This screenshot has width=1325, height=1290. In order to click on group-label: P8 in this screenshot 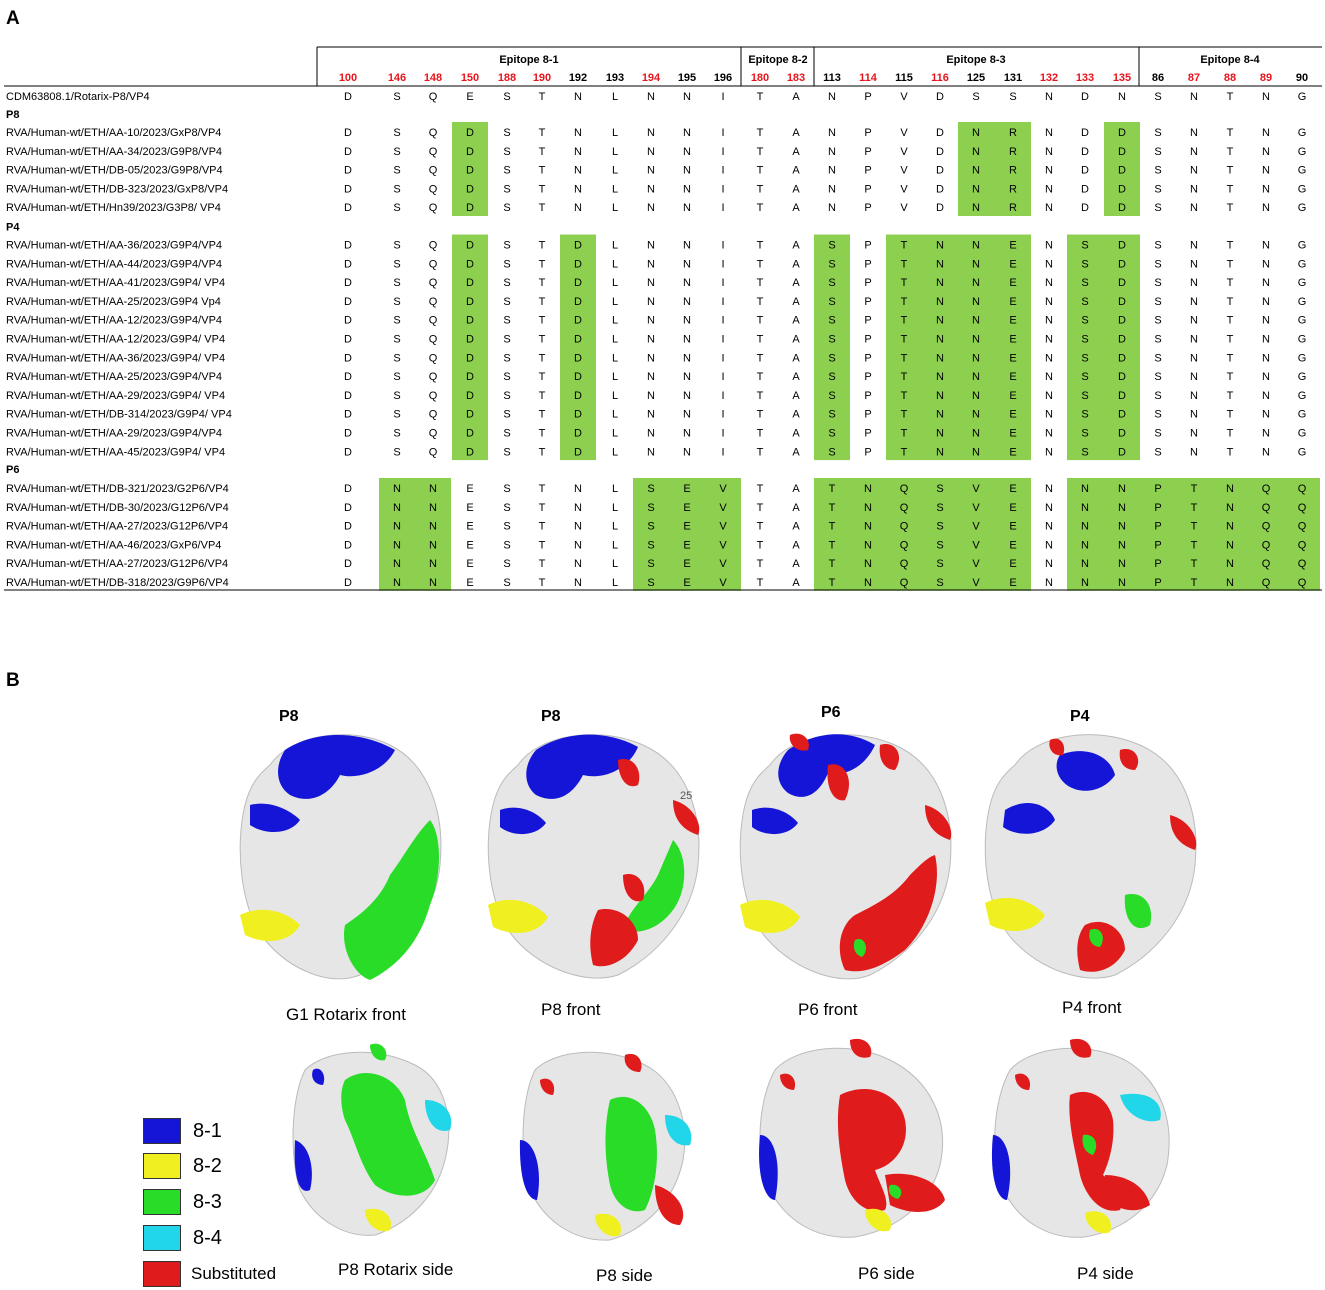, I will do `click(12, 115)`.